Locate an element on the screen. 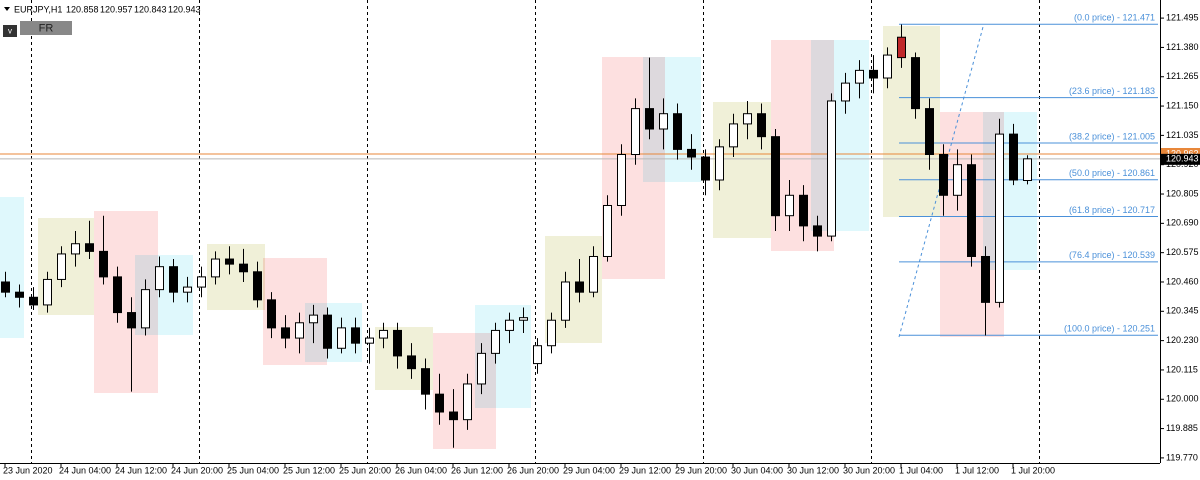 This screenshot has height=480, width=1200. y-tick-label: 121.035 is located at coordinates (1182, 135).